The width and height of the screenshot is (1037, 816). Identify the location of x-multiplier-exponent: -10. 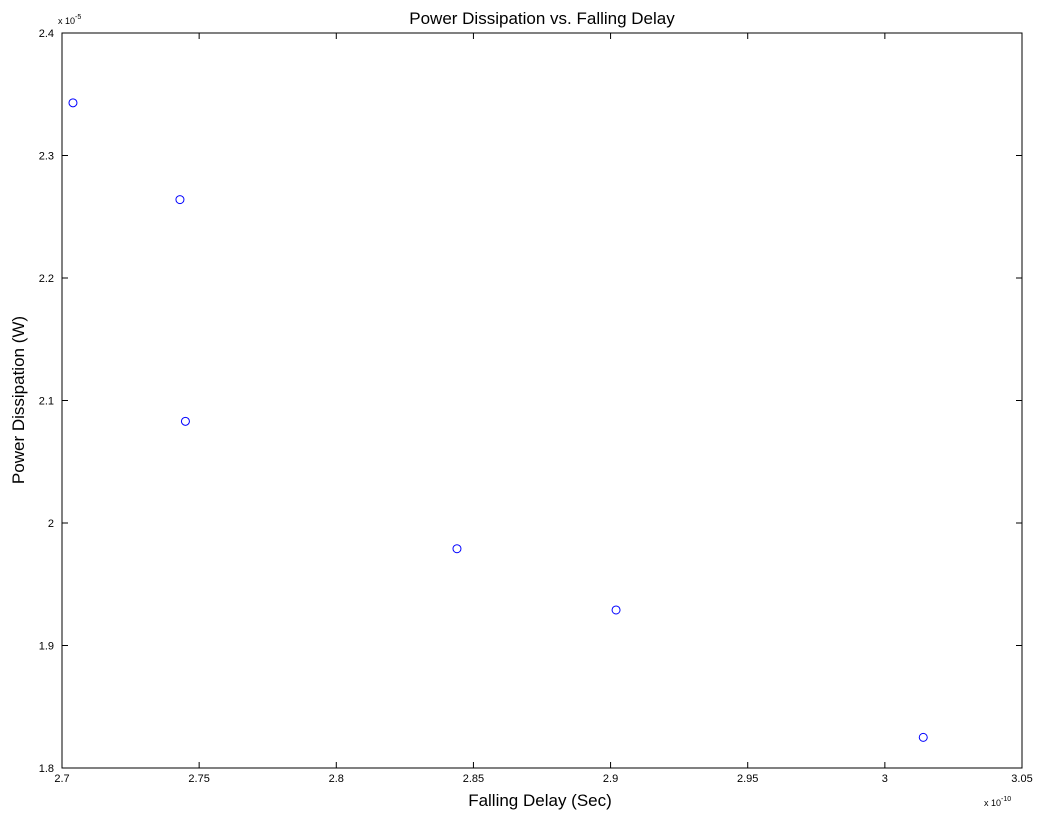
(1006, 799).